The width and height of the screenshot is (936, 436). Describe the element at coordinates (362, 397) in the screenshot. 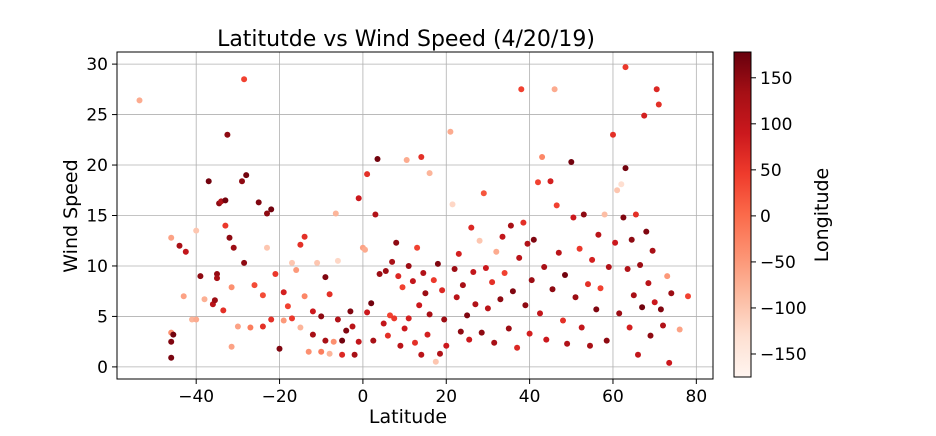

I see `x-tick-label: 0` at that location.